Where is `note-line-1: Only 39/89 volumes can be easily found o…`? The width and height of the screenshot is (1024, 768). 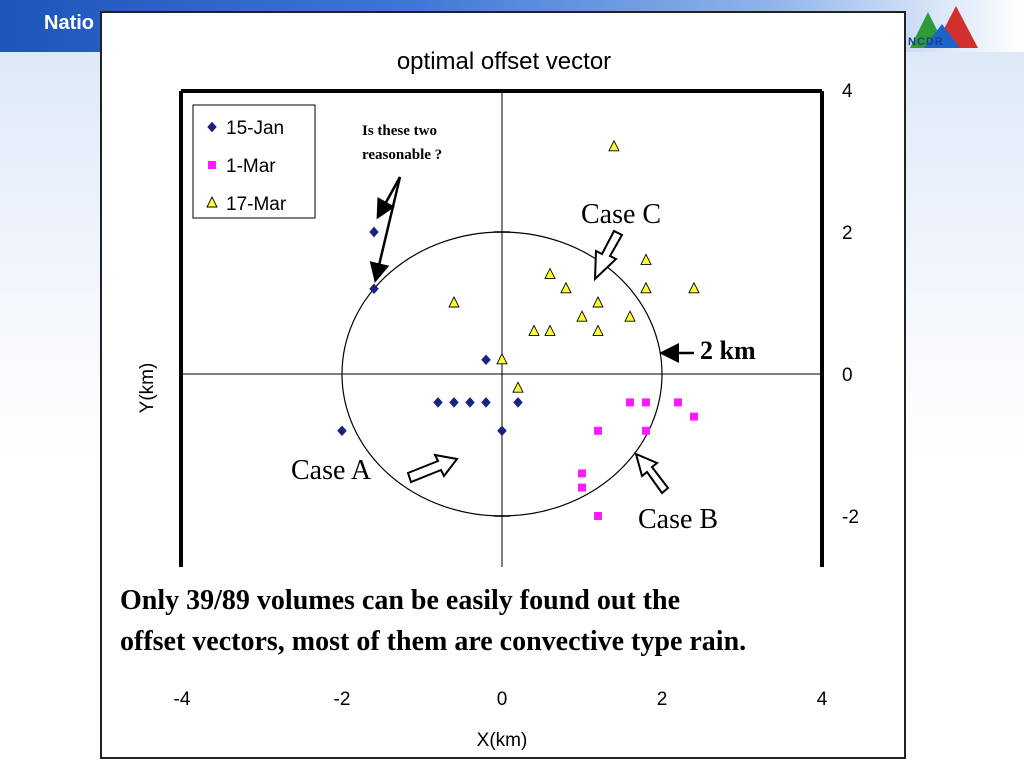 note-line-1: Only 39/89 volumes can be easily found o… is located at coordinates (400, 600).